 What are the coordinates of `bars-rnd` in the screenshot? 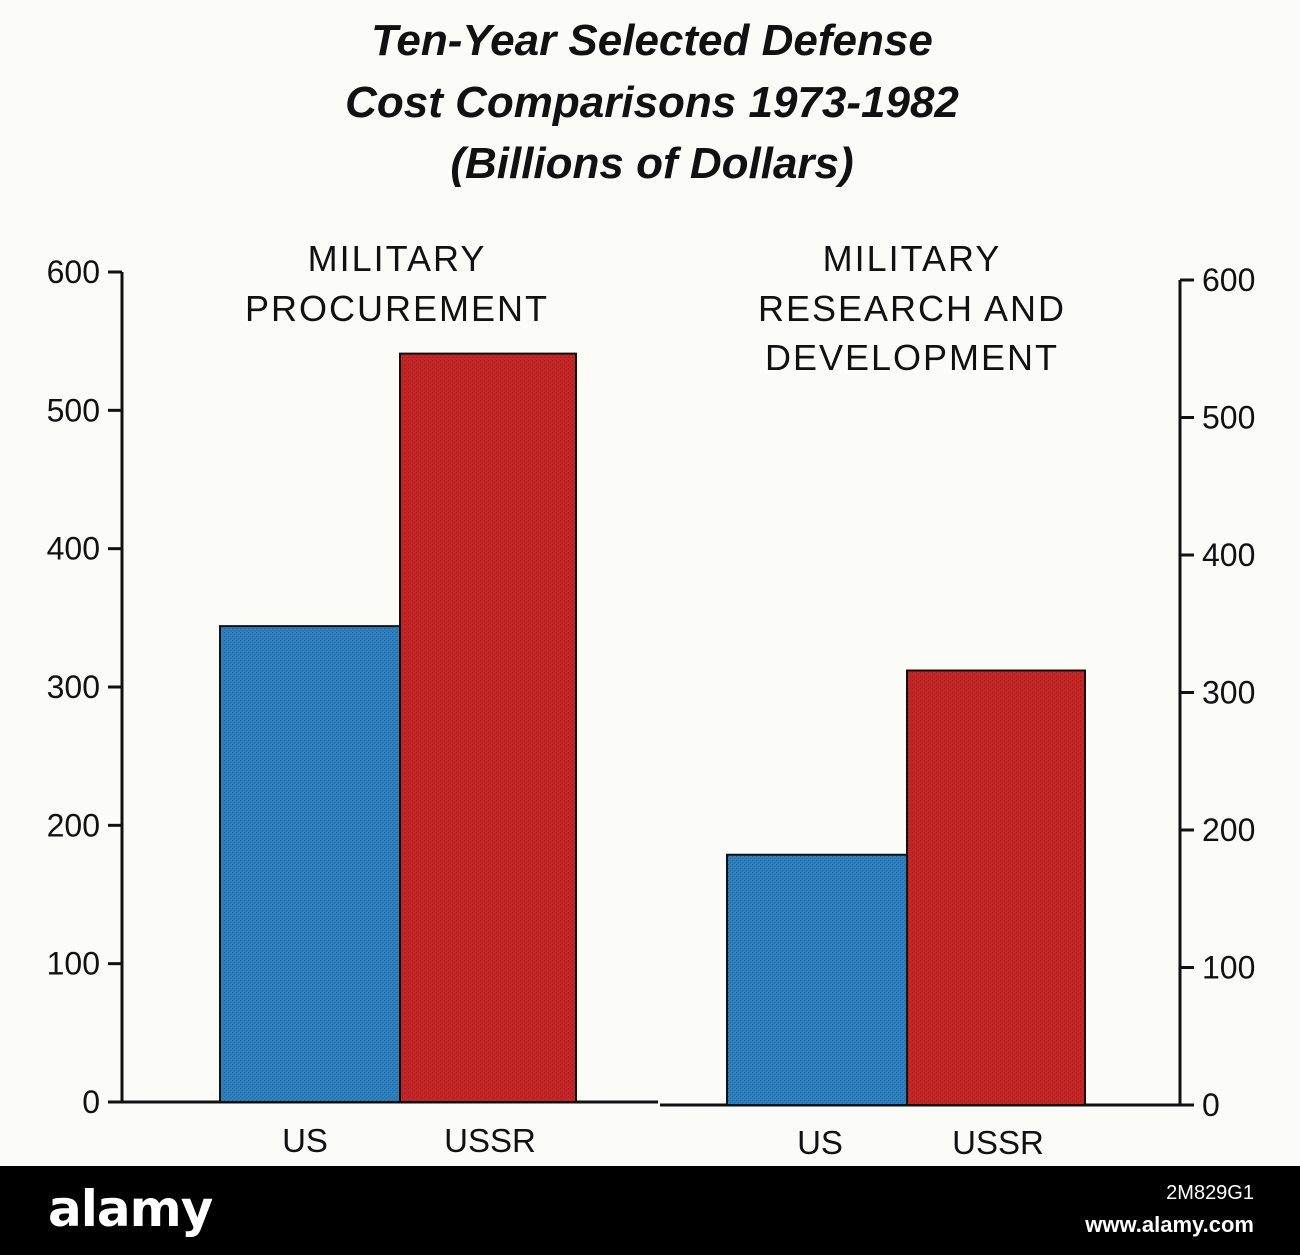 It's located at (906, 887).